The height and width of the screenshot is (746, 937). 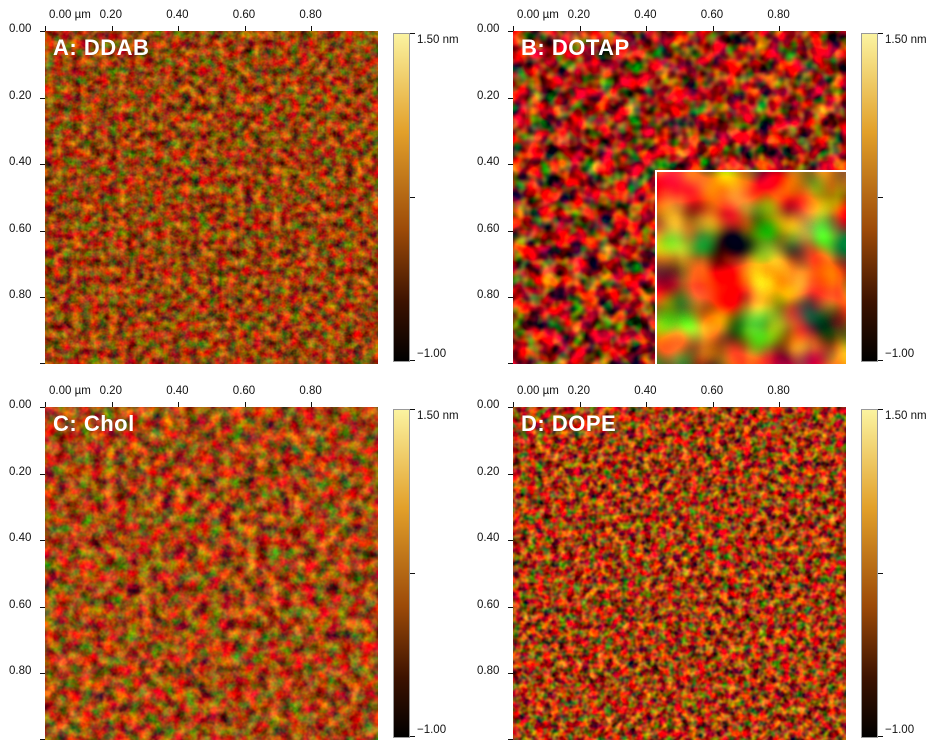 What do you see at coordinates (101, 47) in the screenshot?
I see `panel-label: A: DDAB` at bounding box center [101, 47].